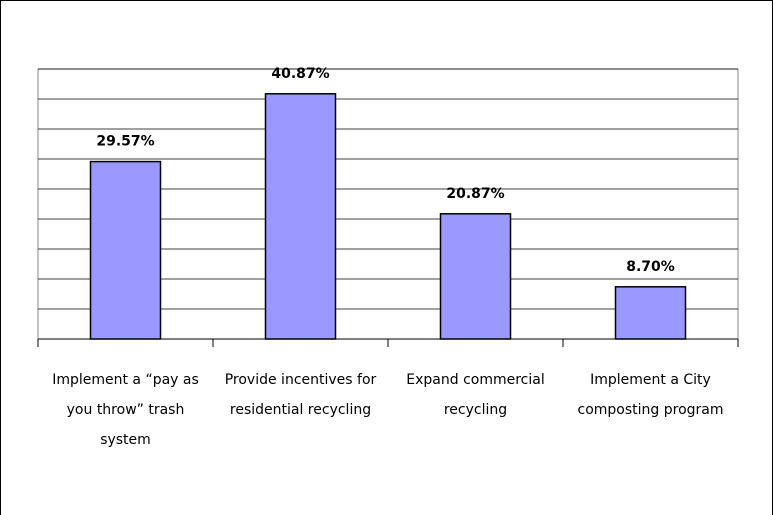 This screenshot has width=773, height=515. What do you see at coordinates (125, 142) in the screenshot?
I see `value-label: 29.57%` at bounding box center [125, 142].